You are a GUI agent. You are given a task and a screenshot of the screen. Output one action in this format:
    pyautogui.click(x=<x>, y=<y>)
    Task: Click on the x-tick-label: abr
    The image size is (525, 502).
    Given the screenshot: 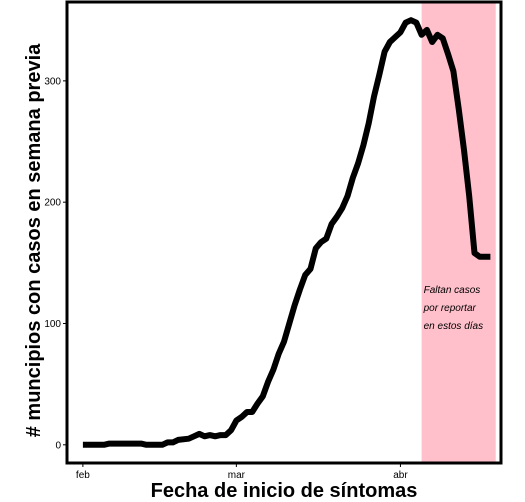 What is the action you would take?
    pyautogui.click(x=400, y=475)
    